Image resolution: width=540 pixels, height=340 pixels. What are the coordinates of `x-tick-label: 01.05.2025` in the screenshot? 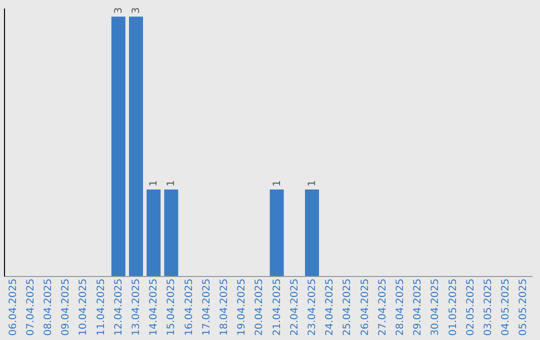 It's located at (453, 307).